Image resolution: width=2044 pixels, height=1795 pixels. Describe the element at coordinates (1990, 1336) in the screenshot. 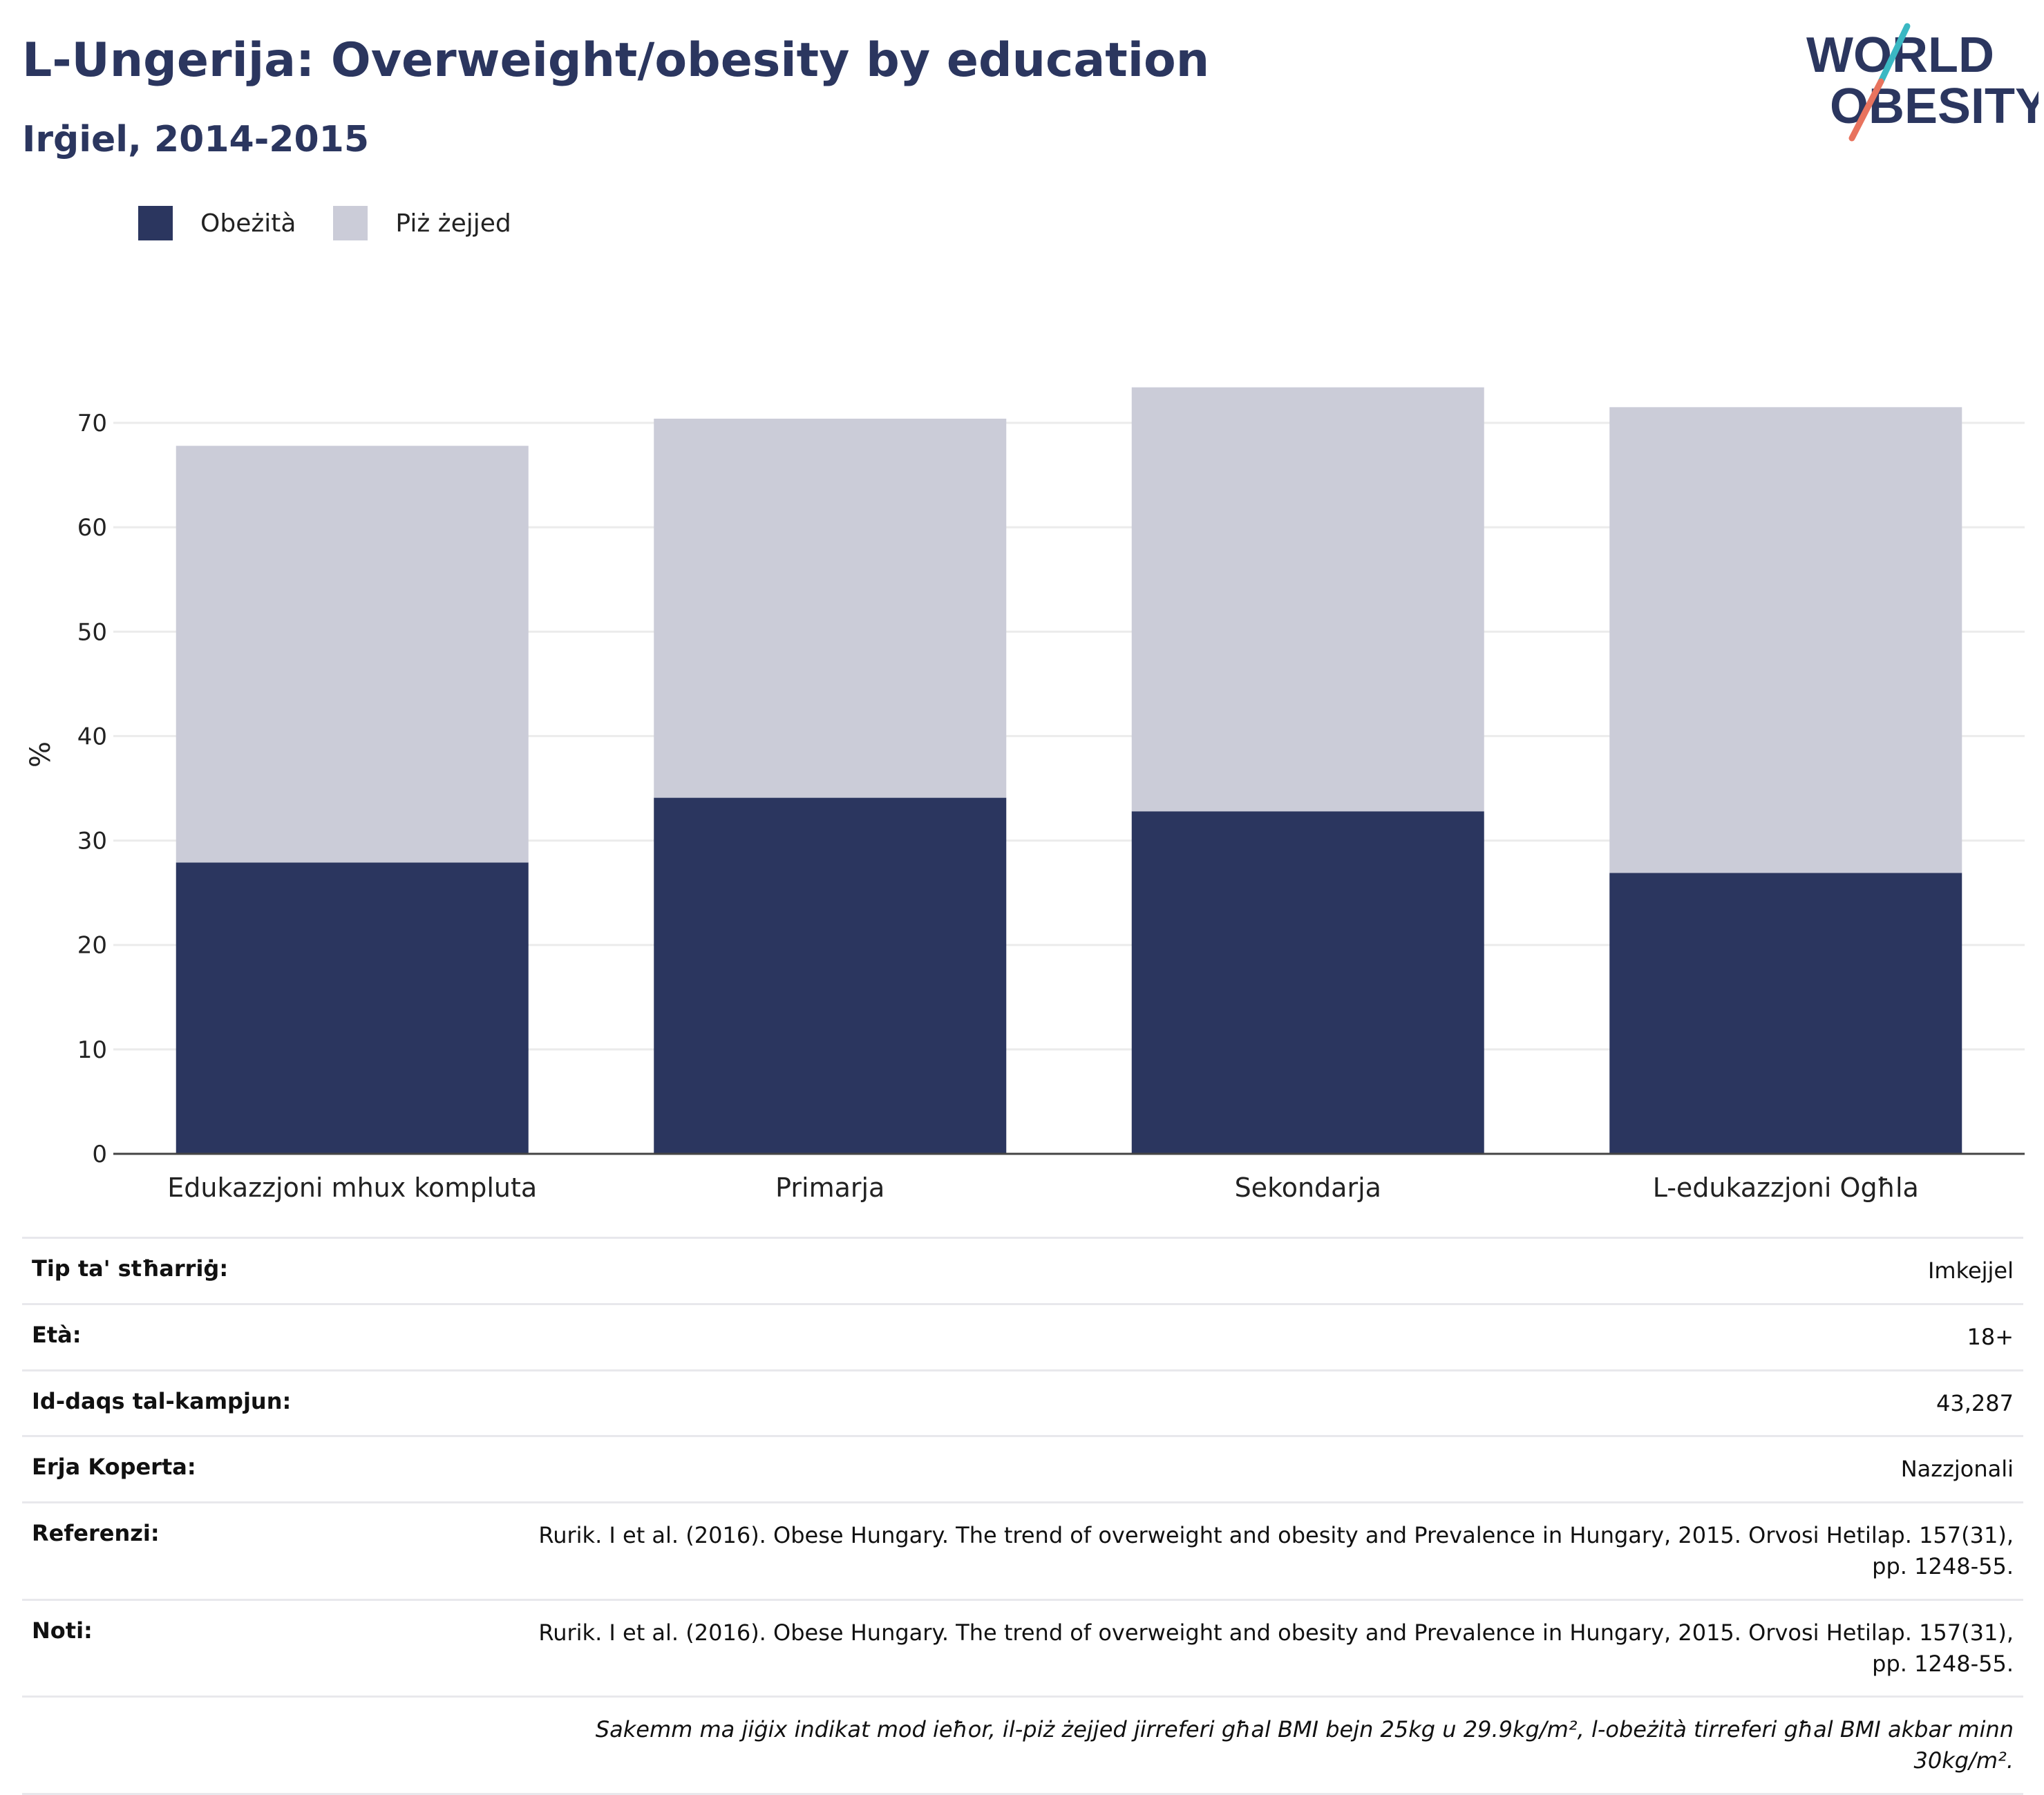

I see `info-value: 18+` at that location.